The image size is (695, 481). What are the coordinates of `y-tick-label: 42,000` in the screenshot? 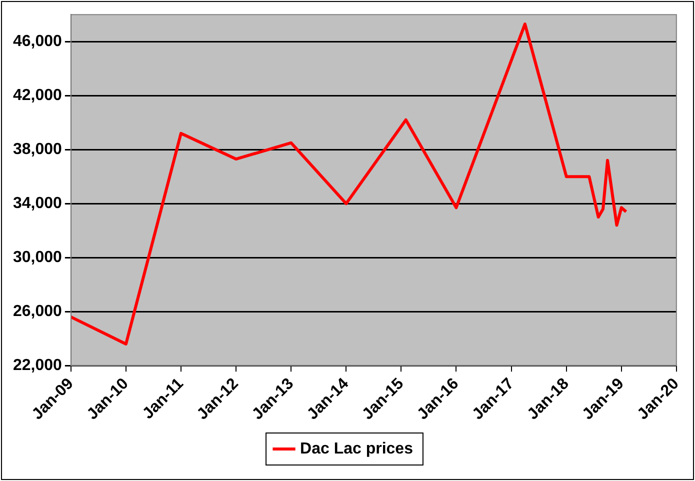 It's located at (37, 95).